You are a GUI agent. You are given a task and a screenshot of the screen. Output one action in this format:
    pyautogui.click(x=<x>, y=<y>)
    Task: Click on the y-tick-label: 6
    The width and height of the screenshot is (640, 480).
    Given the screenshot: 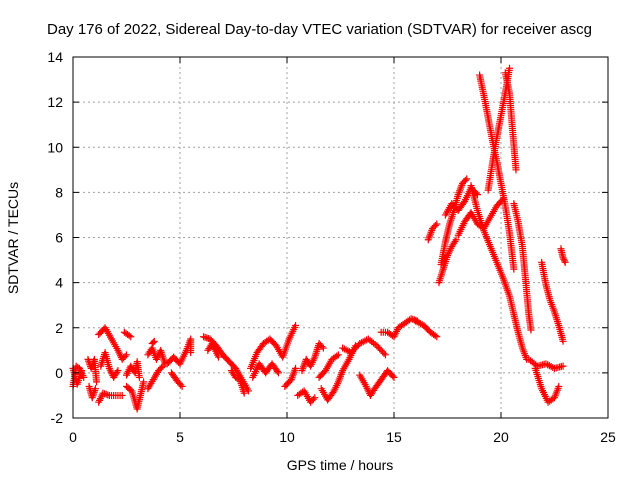 What is the action you would take?
    pyautogui.click(x=59, y=238)
    